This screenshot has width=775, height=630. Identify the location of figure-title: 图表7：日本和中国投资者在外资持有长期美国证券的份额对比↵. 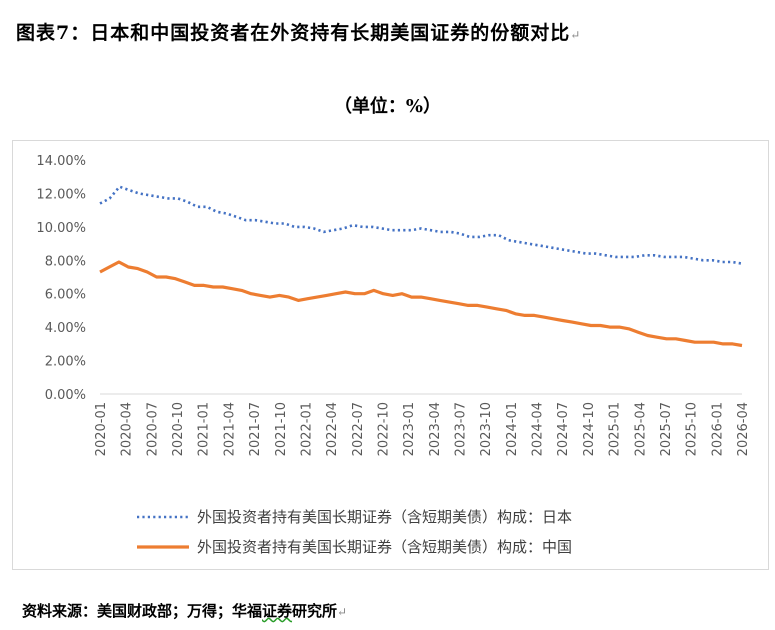
(298, 31).